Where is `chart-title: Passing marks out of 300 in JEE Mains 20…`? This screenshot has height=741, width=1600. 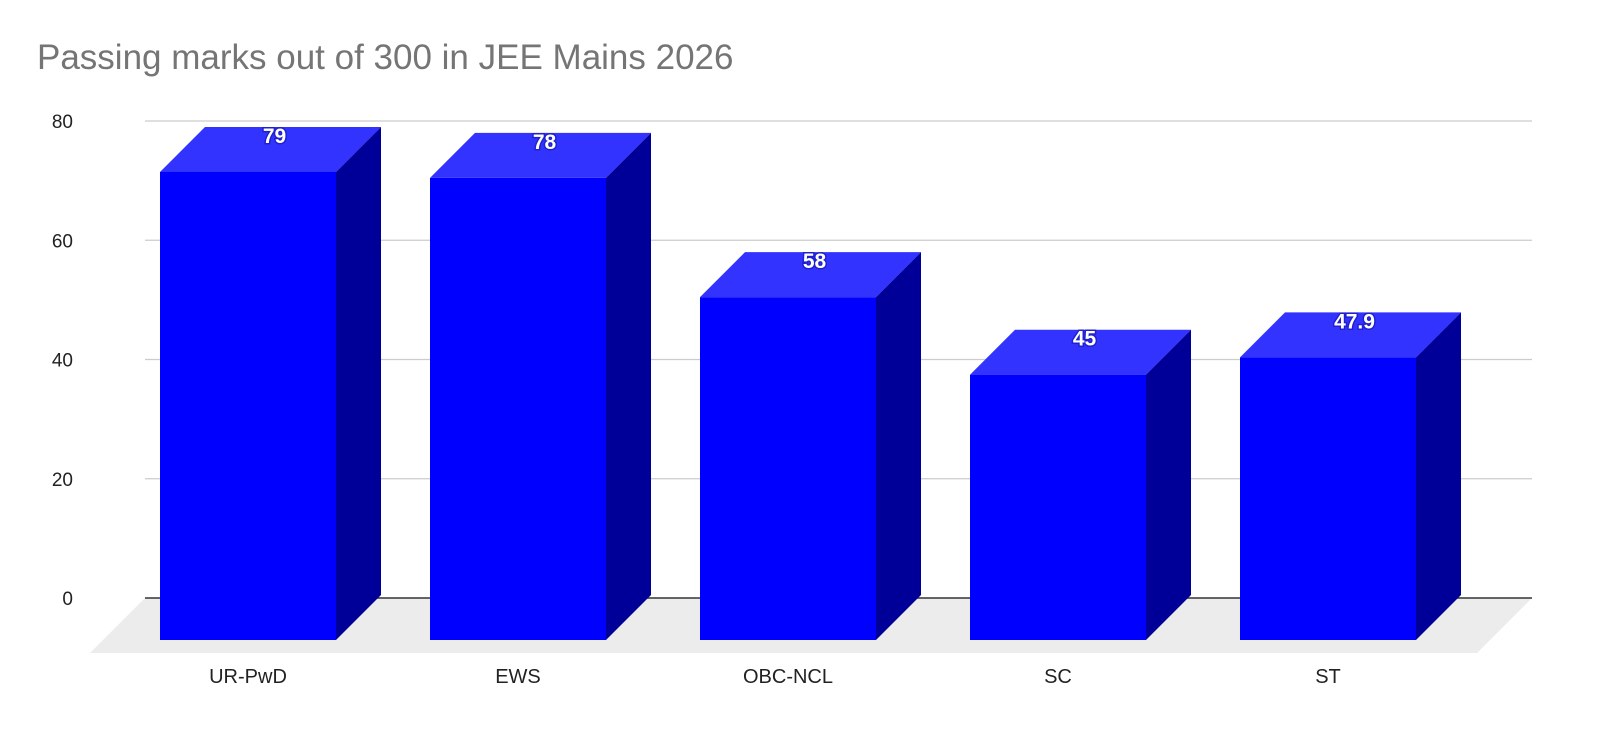
chart-title: Passing marks out of 300 in JEE Mains 20… is located at coordinates (385, 57).